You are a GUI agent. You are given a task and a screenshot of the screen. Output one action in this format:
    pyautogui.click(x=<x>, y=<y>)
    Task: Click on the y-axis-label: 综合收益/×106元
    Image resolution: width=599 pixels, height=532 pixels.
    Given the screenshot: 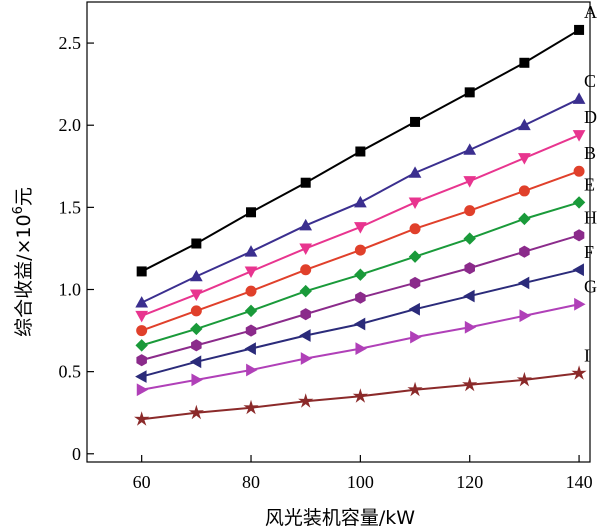 What is the action you would take?
    pyautogui.click(x=23, y=262)
    